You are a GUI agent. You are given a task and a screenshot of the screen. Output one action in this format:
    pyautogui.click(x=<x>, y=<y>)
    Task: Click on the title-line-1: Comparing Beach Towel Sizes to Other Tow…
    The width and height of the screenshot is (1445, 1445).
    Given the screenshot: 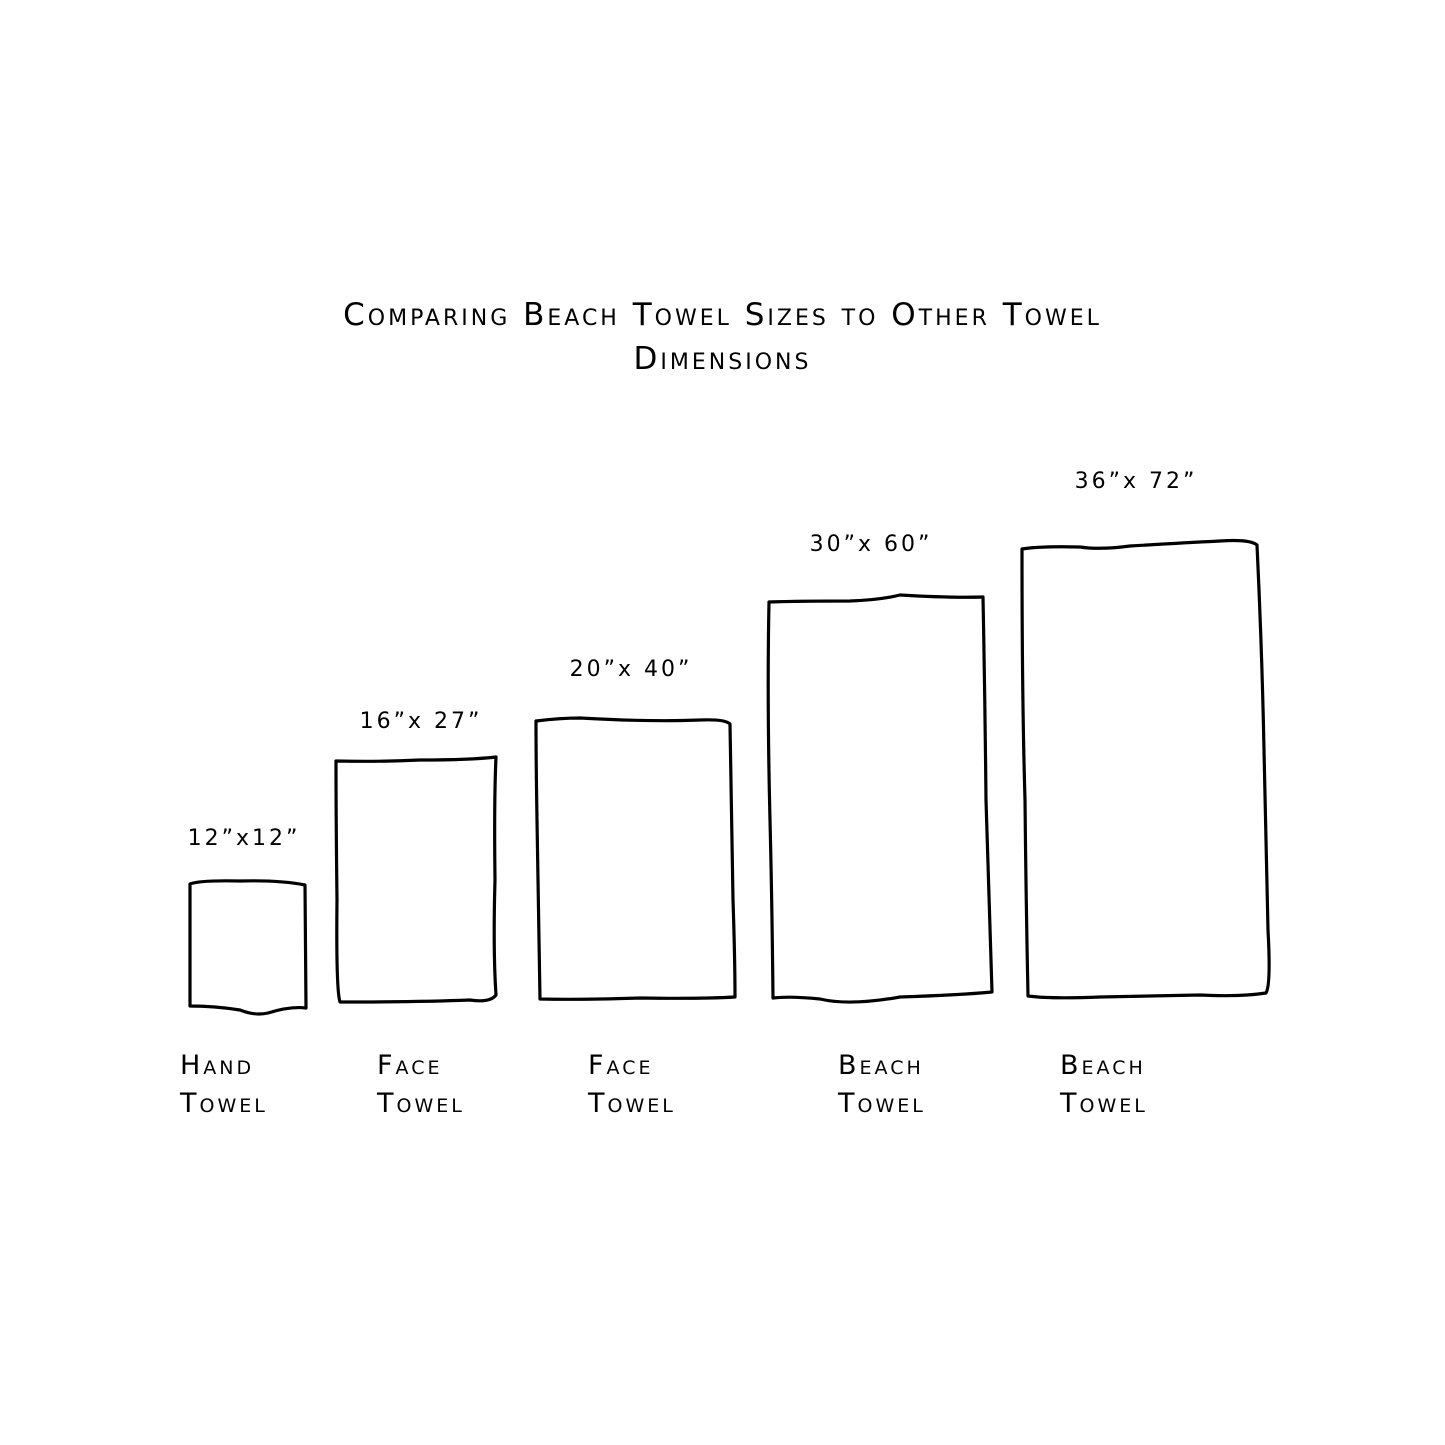 What is the action you would take?
    pyautogui.click(x=722, y=315)
    